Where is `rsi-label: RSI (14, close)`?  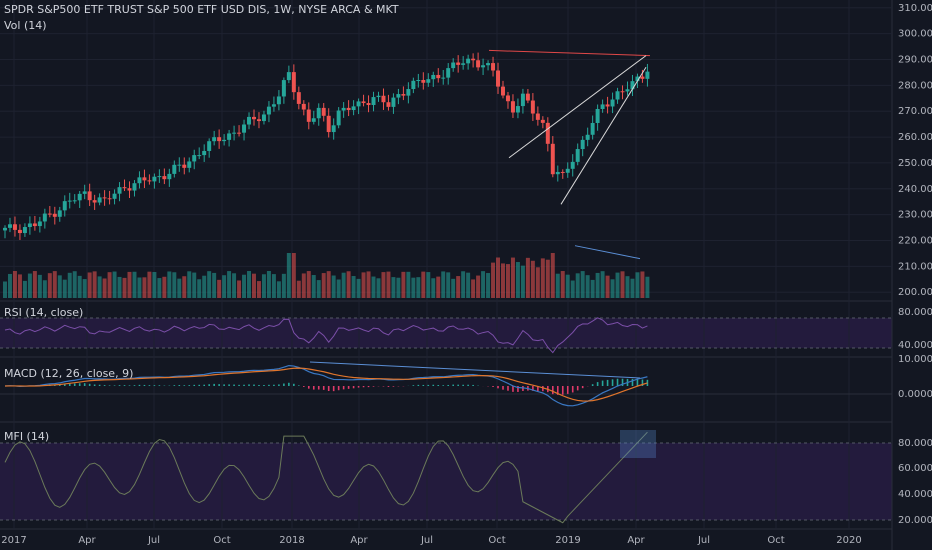
rsi-label: RSI (14, close) is located at coordinates (44, 312).